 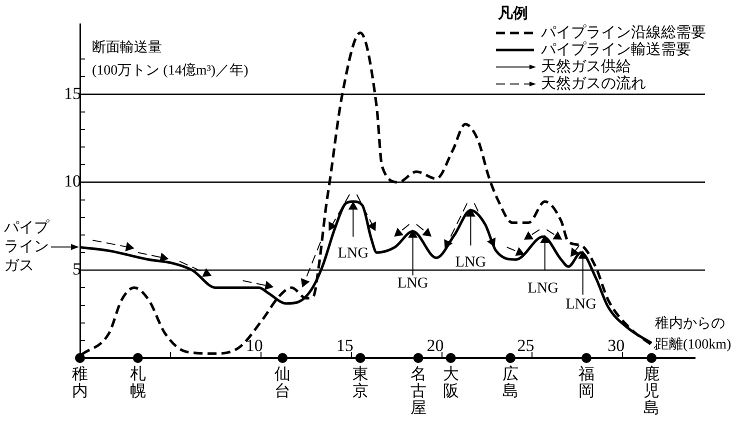 I want to click on data-label: 大阪, so click(x=450, y=382).